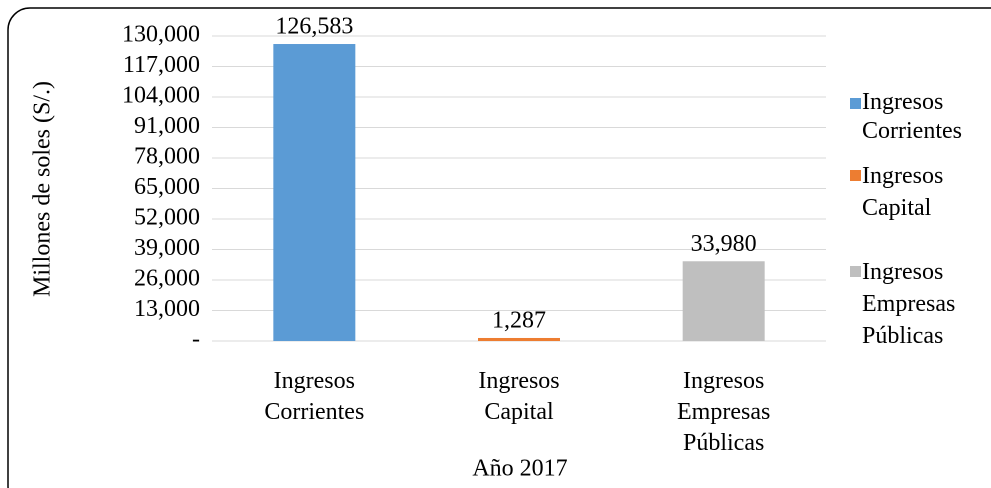 The width and height of the screenshot is (991, 488). I want to click on x-axis-title: Año 2017, so click(519, 469).